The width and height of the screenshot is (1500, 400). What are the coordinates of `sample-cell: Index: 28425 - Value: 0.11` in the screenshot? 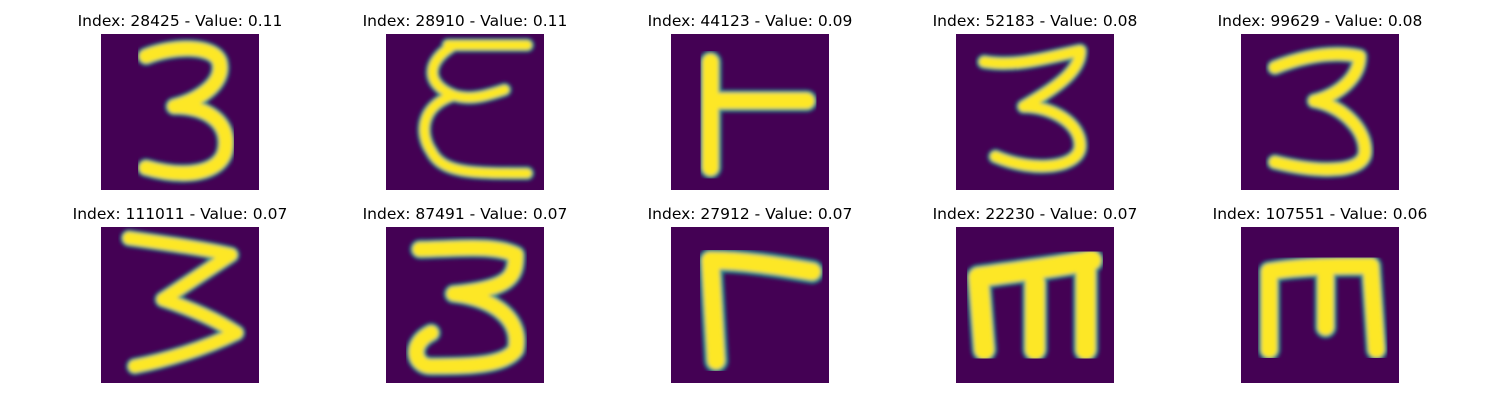 It's located at (180, 107).